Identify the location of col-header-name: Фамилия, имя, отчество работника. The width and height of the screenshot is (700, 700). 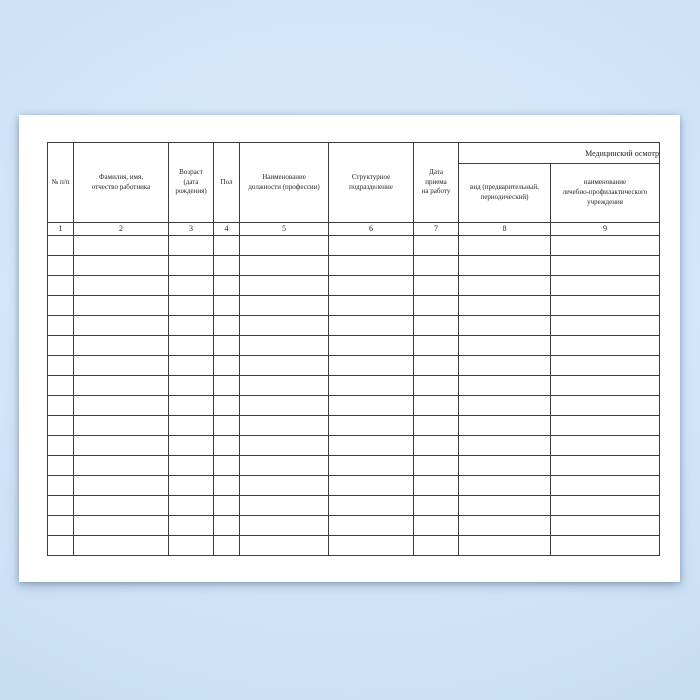
(121, 182).